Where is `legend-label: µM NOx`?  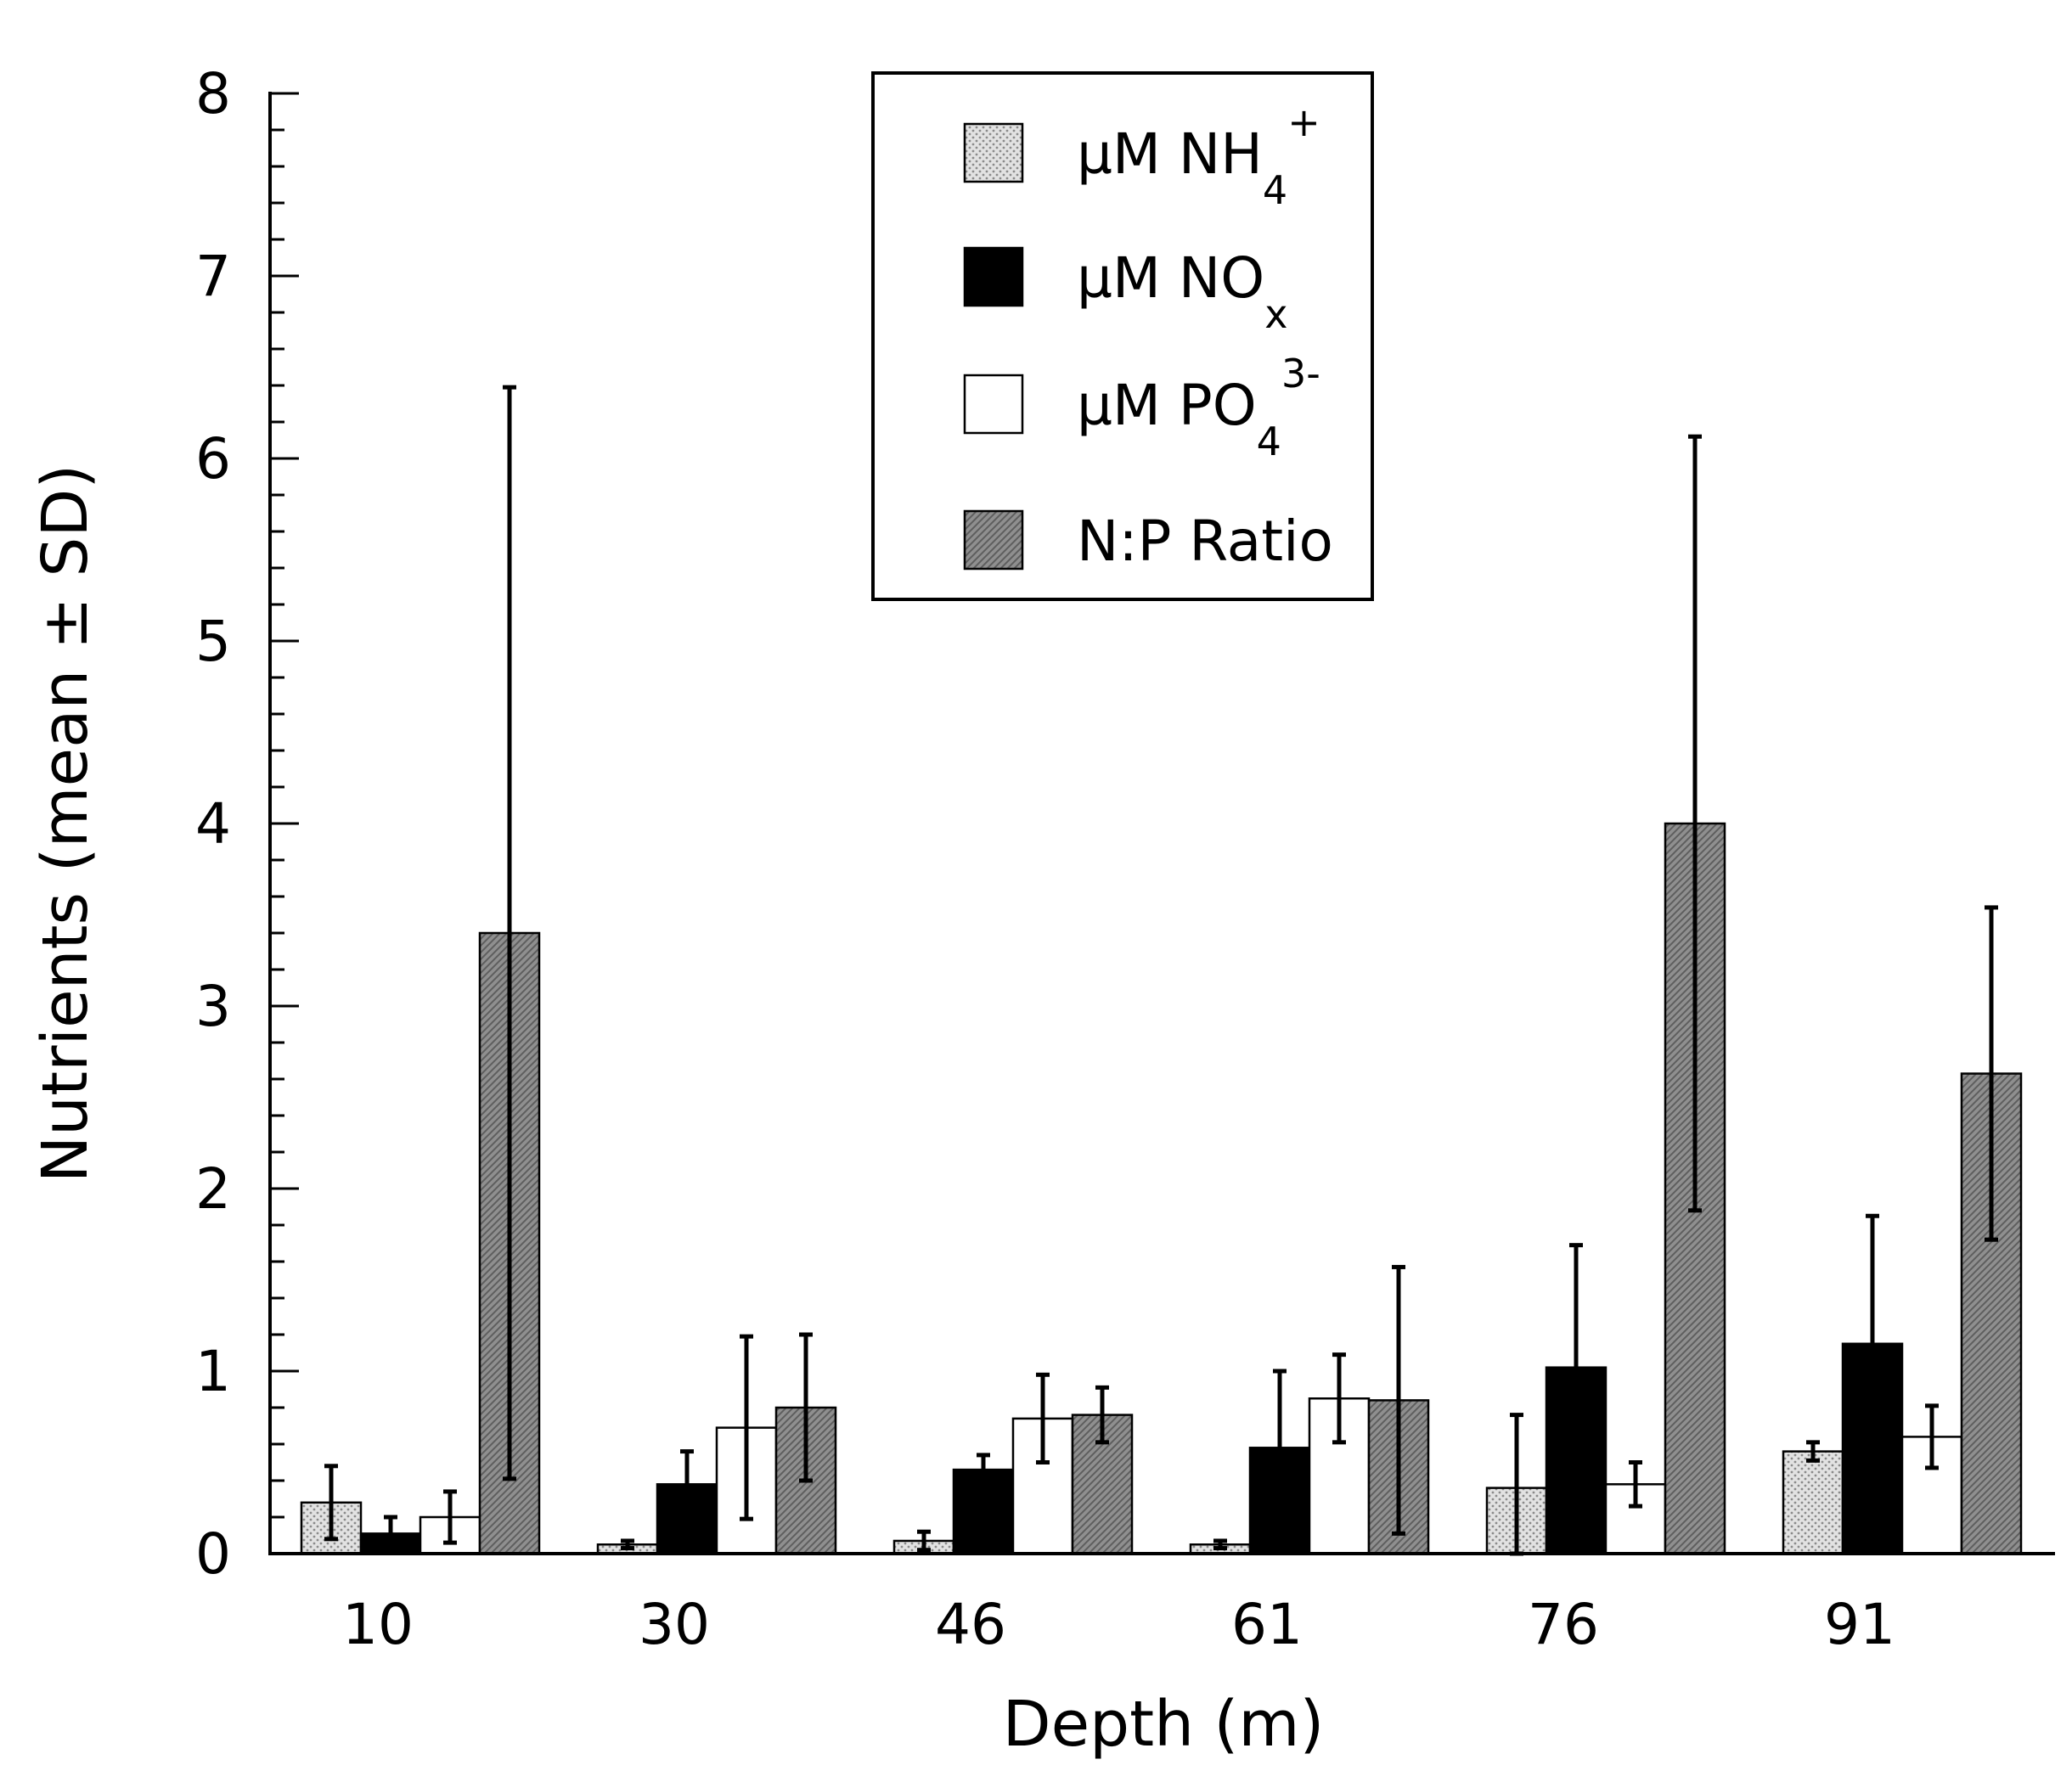 legend-label: µM NOx is located at coordinates (1182, 291).